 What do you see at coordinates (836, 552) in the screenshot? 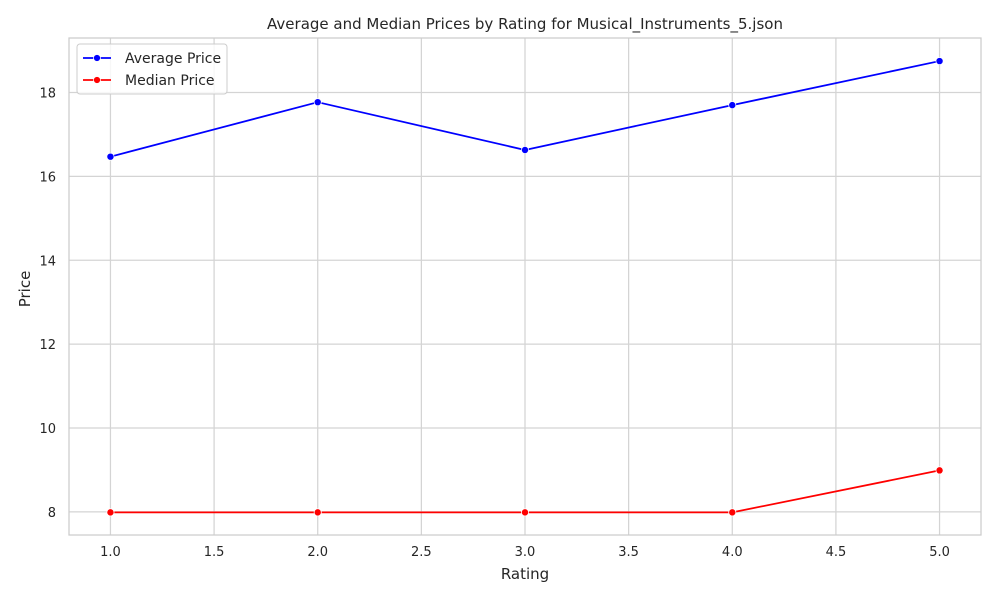
I see `x-tick-label: 4.5` at bounding box center [836, 552].